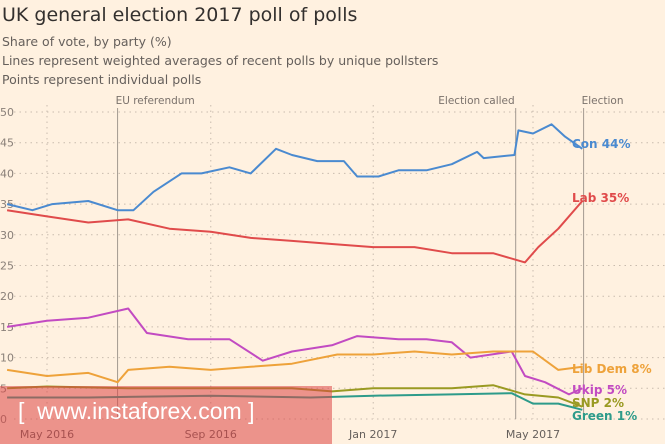  I want to click on watermark-text: [ www.instaforex.com ], so click(136, 411).